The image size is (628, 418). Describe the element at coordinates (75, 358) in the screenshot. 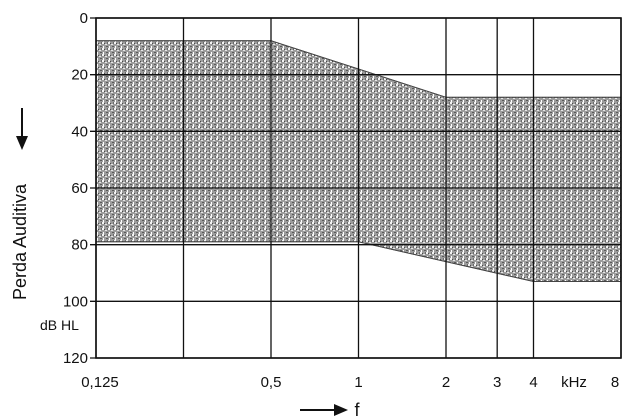

I see `y-tick-label-120: 120` at that location.